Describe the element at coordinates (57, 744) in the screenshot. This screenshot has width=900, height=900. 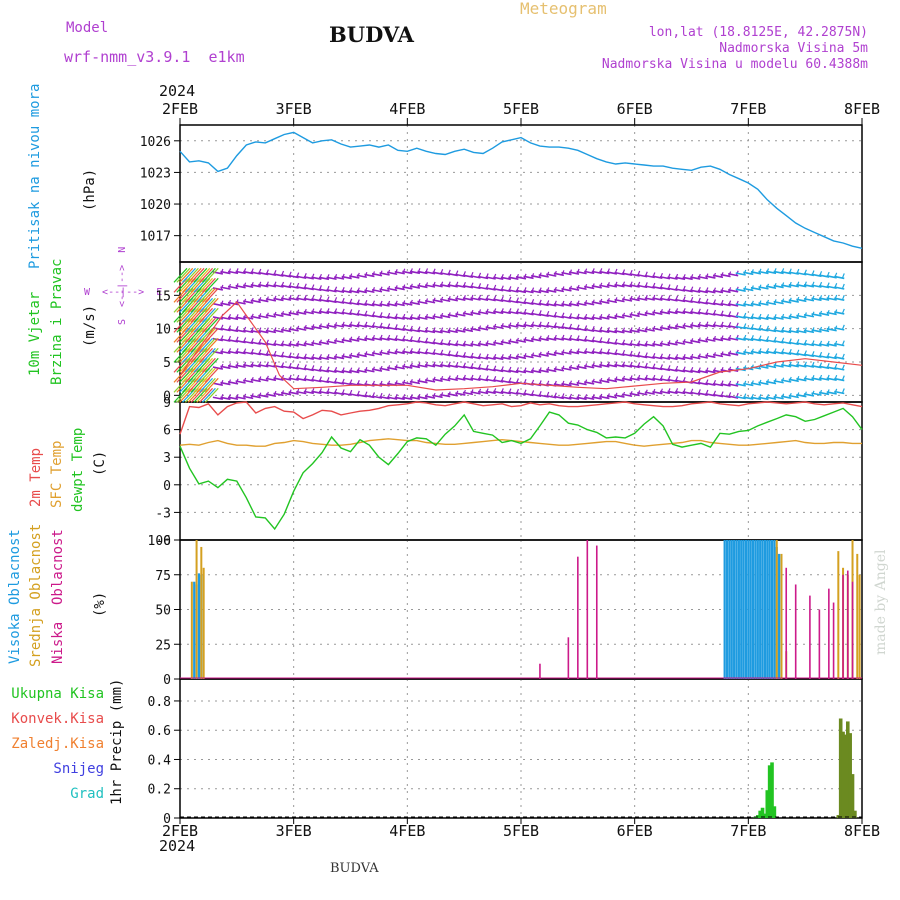
I see `legend-frz-rain: Zaledj.Kisa` at that location.